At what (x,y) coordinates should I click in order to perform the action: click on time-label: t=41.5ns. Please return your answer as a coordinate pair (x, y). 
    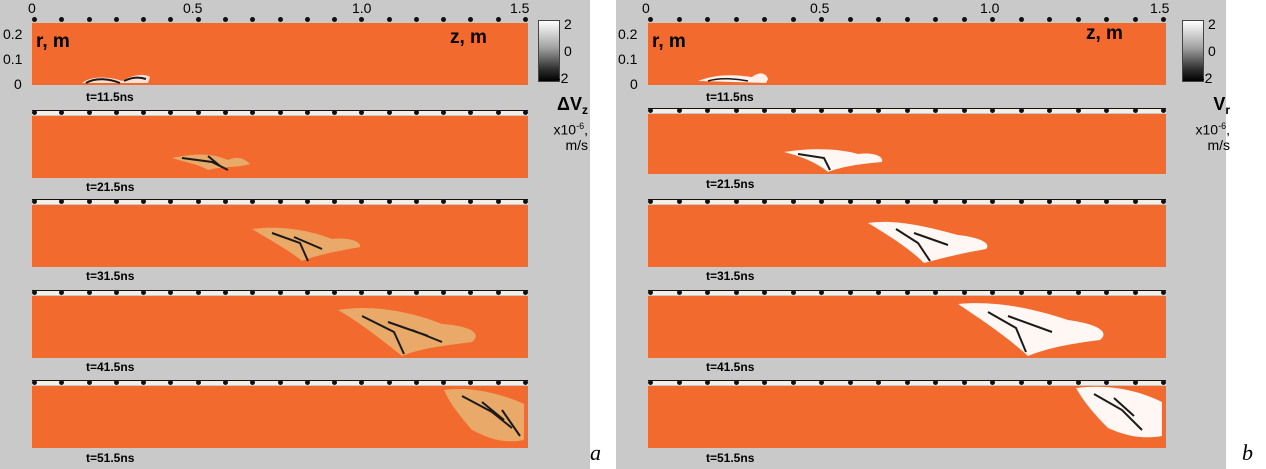
    Looking at the image, I should click on (110, 367).